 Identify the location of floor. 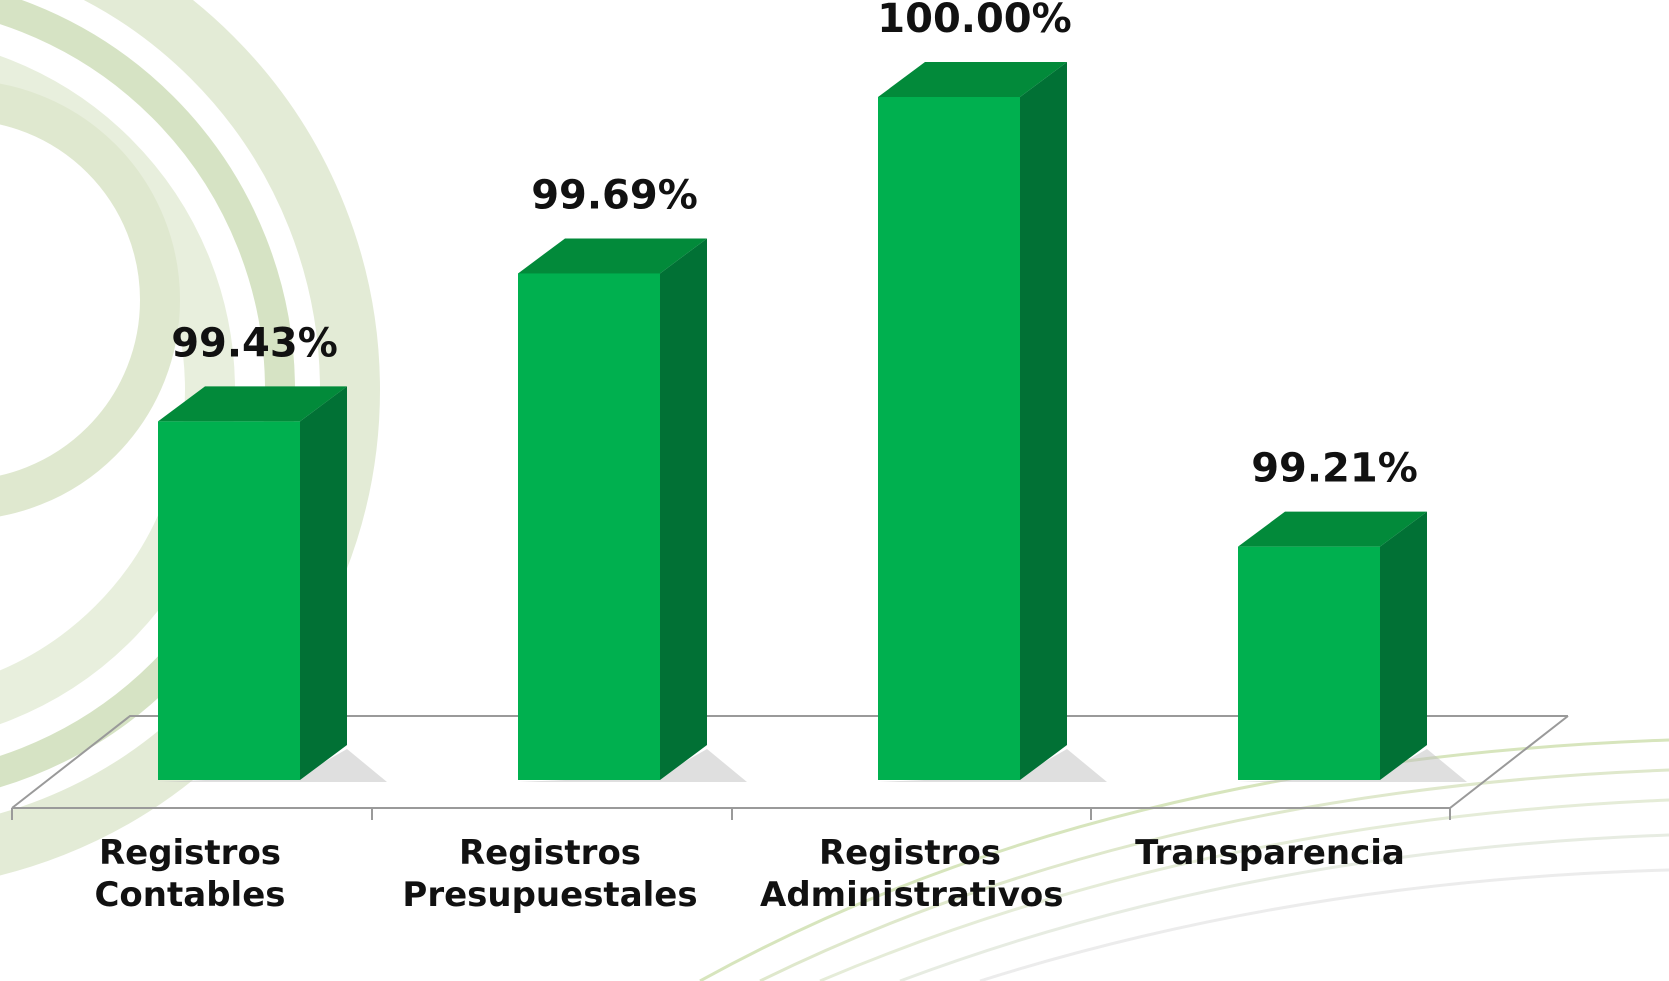
(790, 767).